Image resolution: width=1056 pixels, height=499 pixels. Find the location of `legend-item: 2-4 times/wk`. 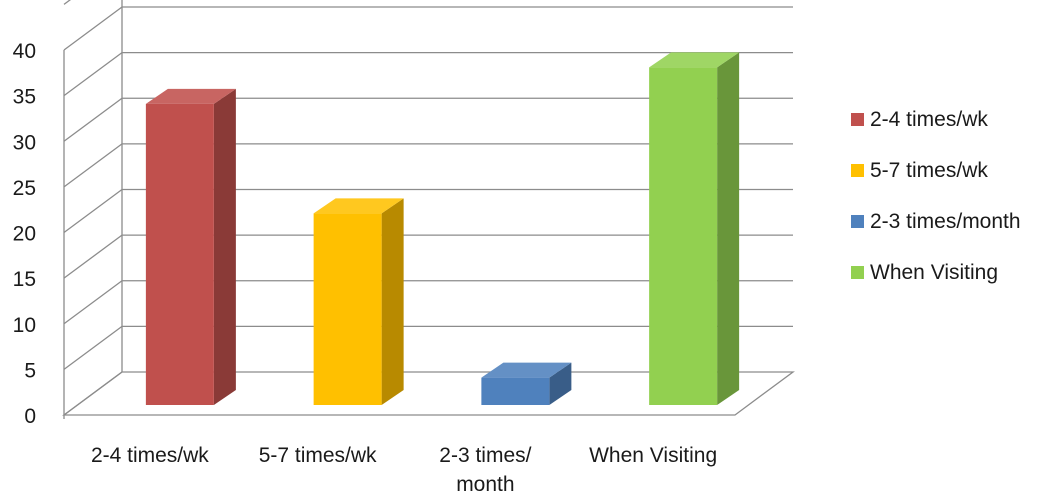

legend-item: 2-4 times/wk is located at coordinates (919, 119).